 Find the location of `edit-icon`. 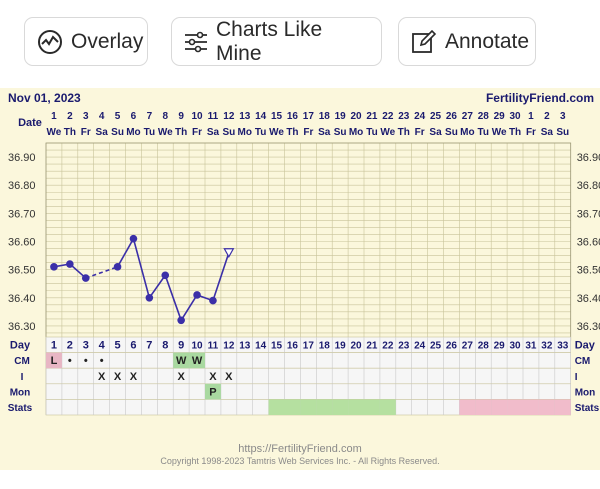

edit-icon is located at coordinates (424, 42).